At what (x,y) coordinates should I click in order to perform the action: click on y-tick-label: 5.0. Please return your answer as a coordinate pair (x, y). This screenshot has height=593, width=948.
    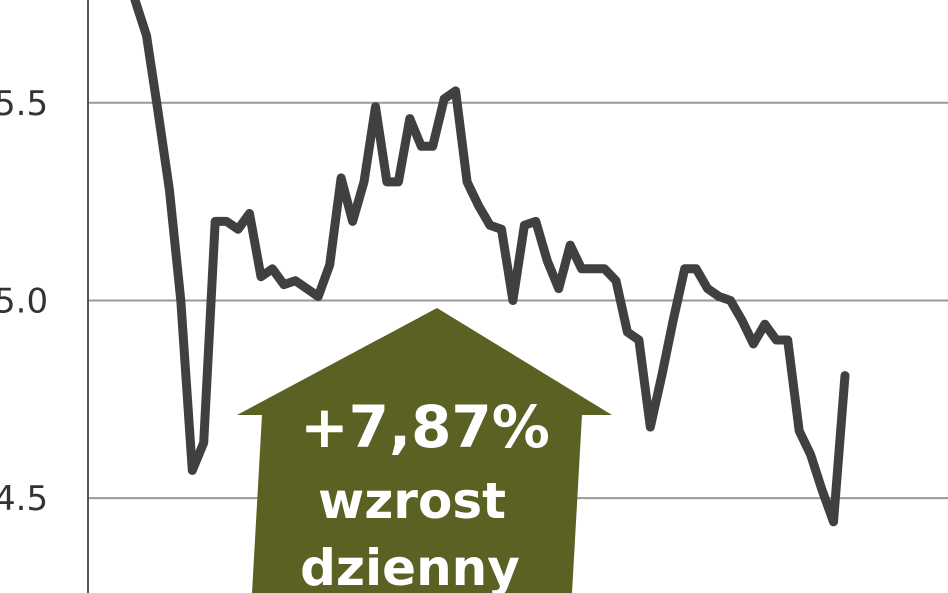
    Looking at the image, I should click on (24, 301).